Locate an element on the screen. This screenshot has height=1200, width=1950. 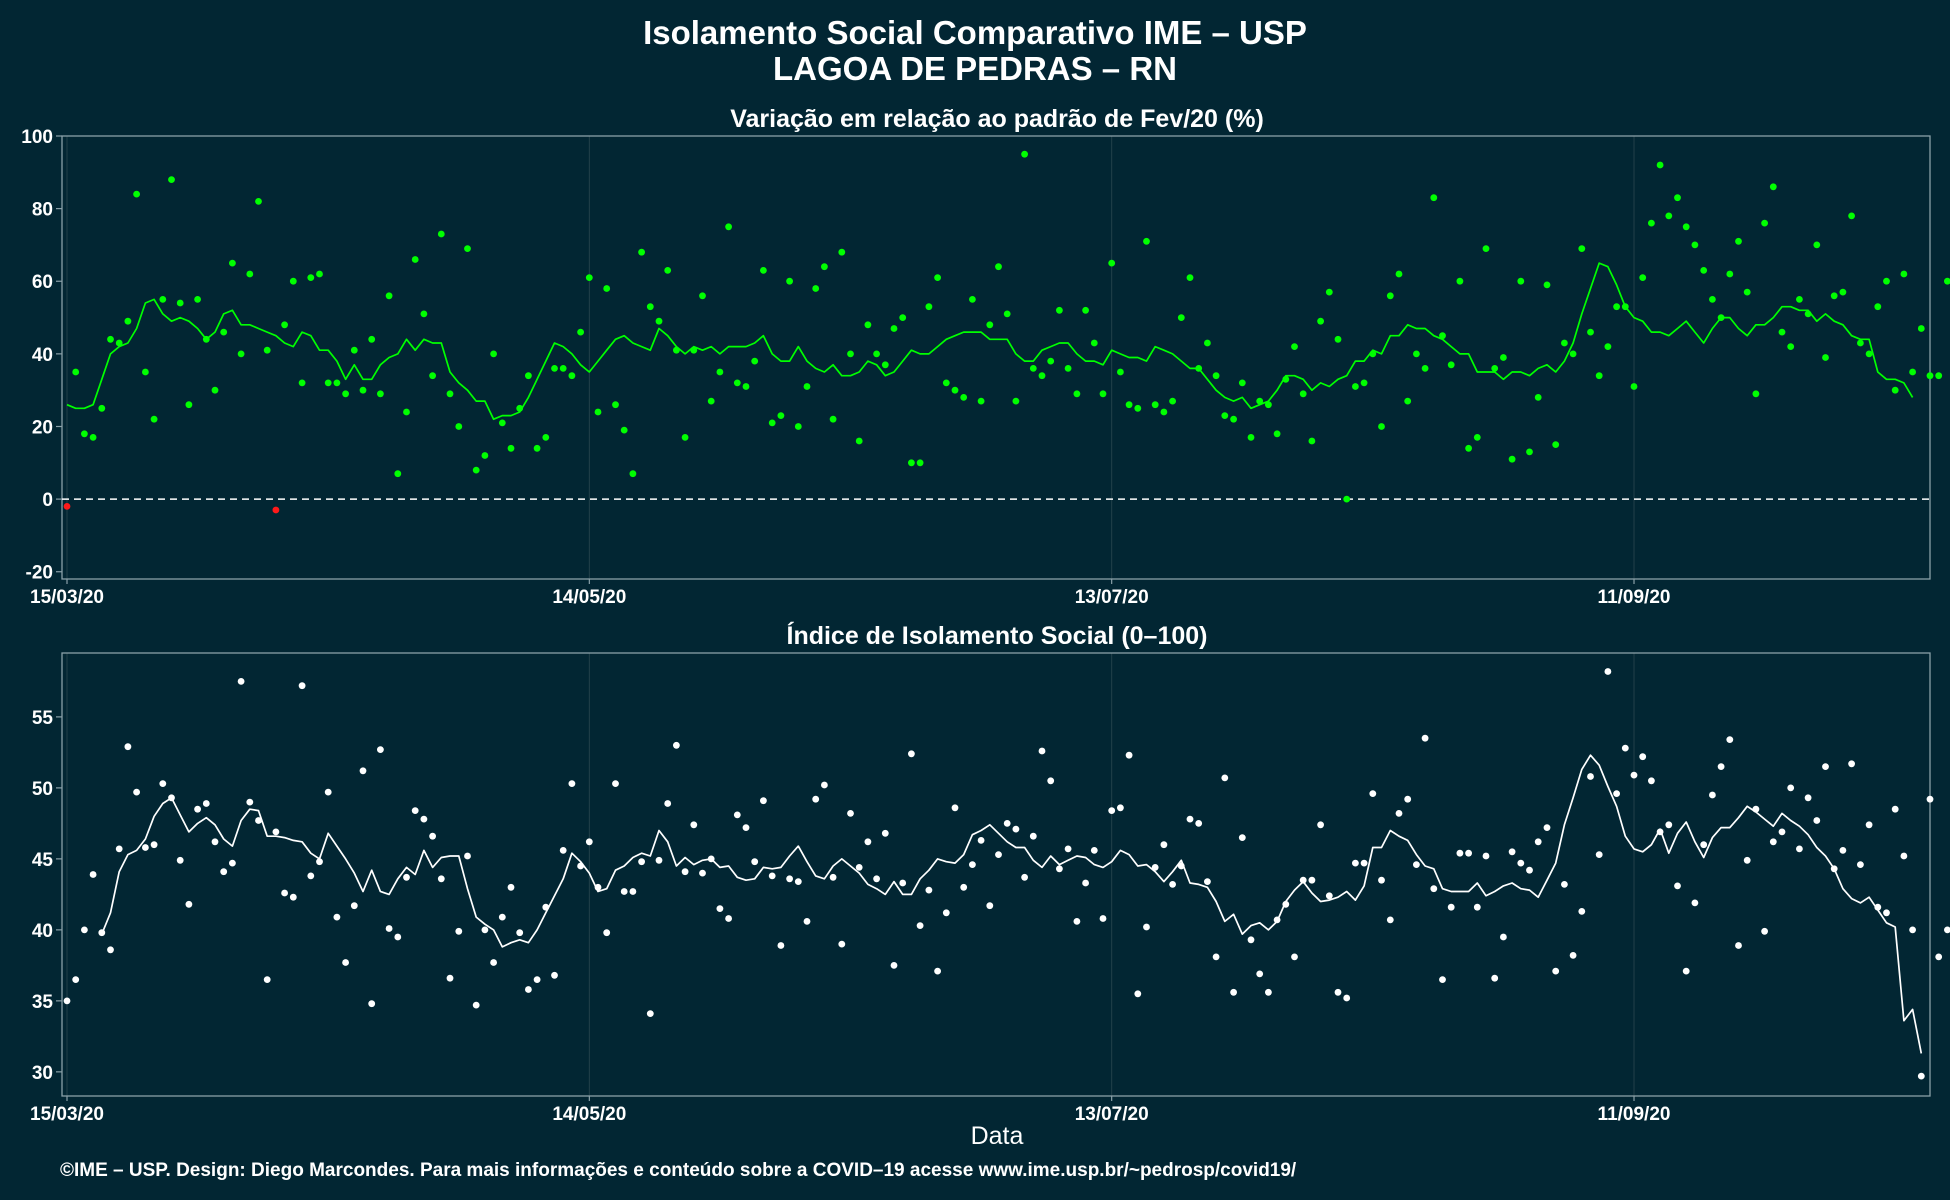
main-title: Isolamento Social Comparativo IME – USP is located at coordinates (975, 32).